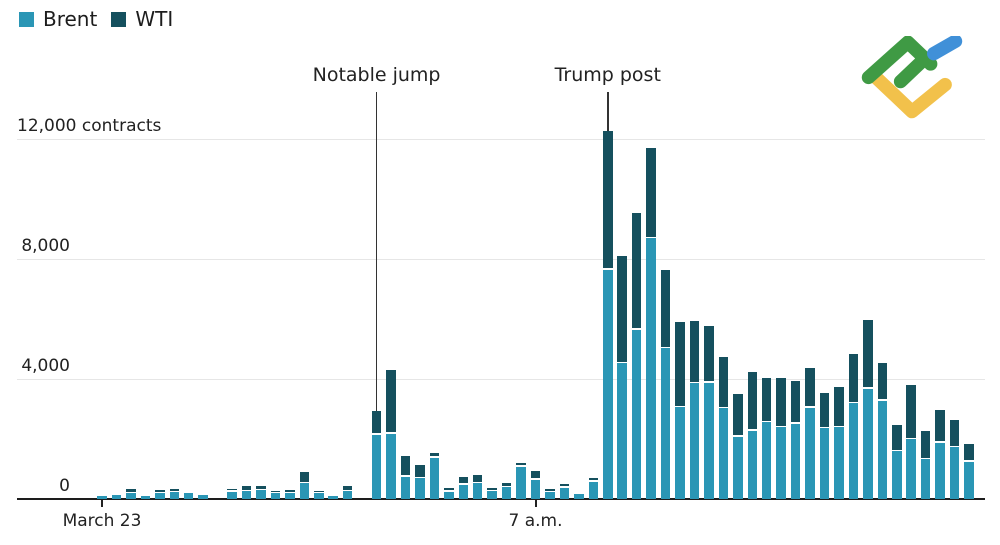  What do you see at coordinates (607, 75) in the screenshot?
I see `annotation-label: Trump post` at bounding box center [607, 75].